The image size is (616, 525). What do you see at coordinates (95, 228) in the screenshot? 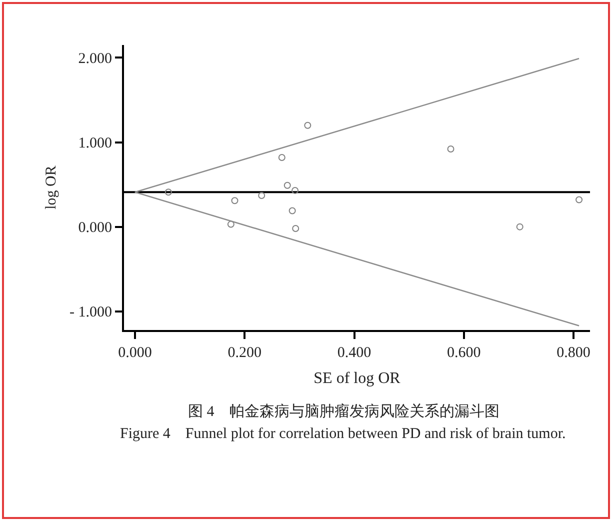
I see `y-tick-label: 0.000` at bounding box center [95, 228].